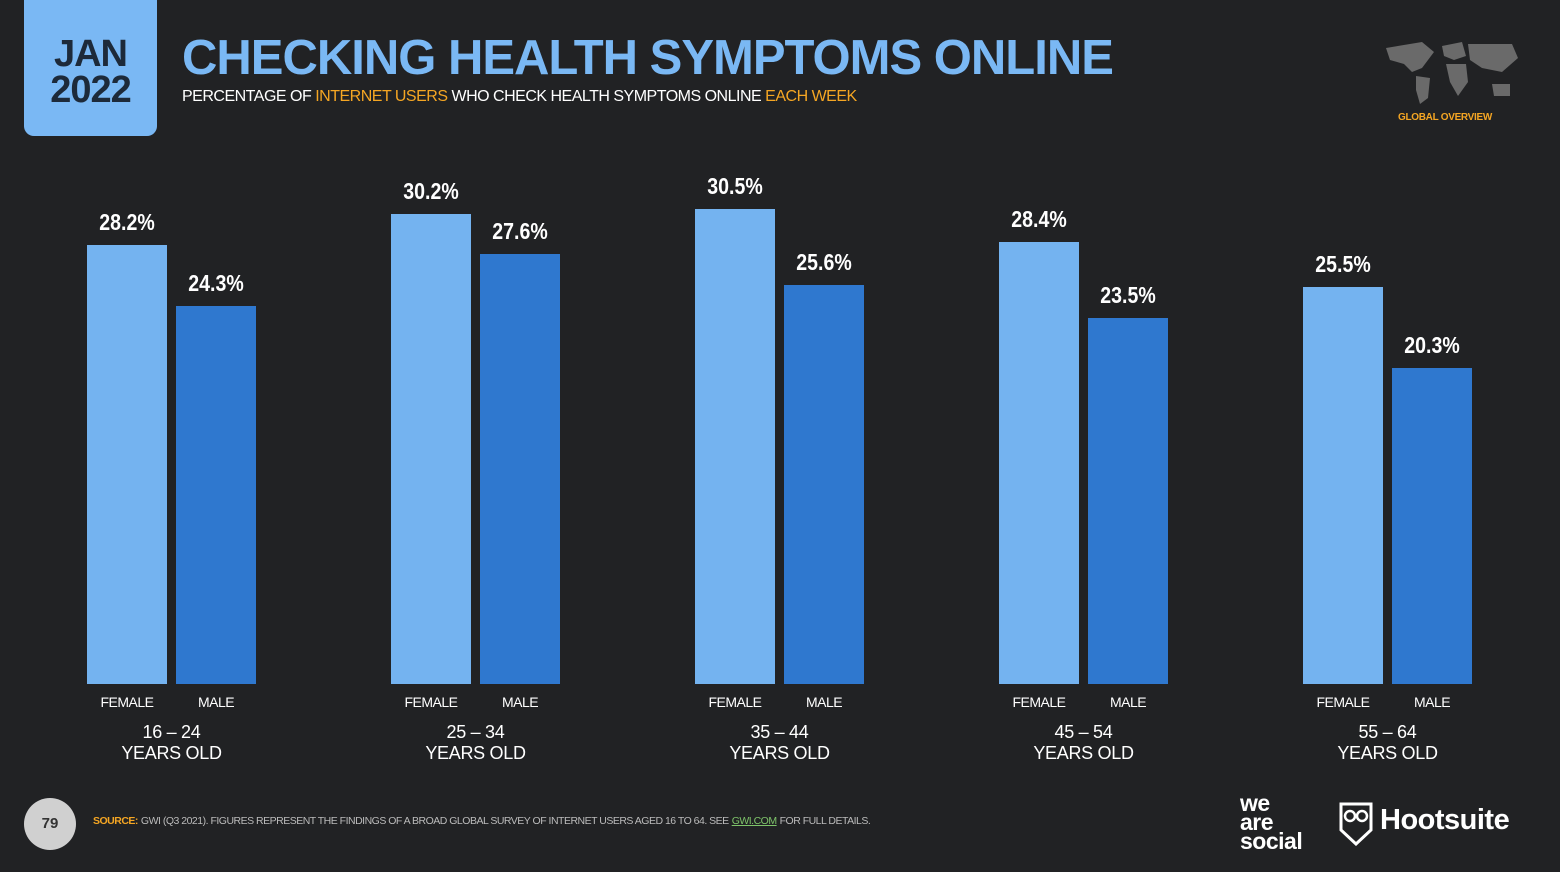 The image size is (1560, 872). I want to click on value-label: 30.2%, so click(431, 190).